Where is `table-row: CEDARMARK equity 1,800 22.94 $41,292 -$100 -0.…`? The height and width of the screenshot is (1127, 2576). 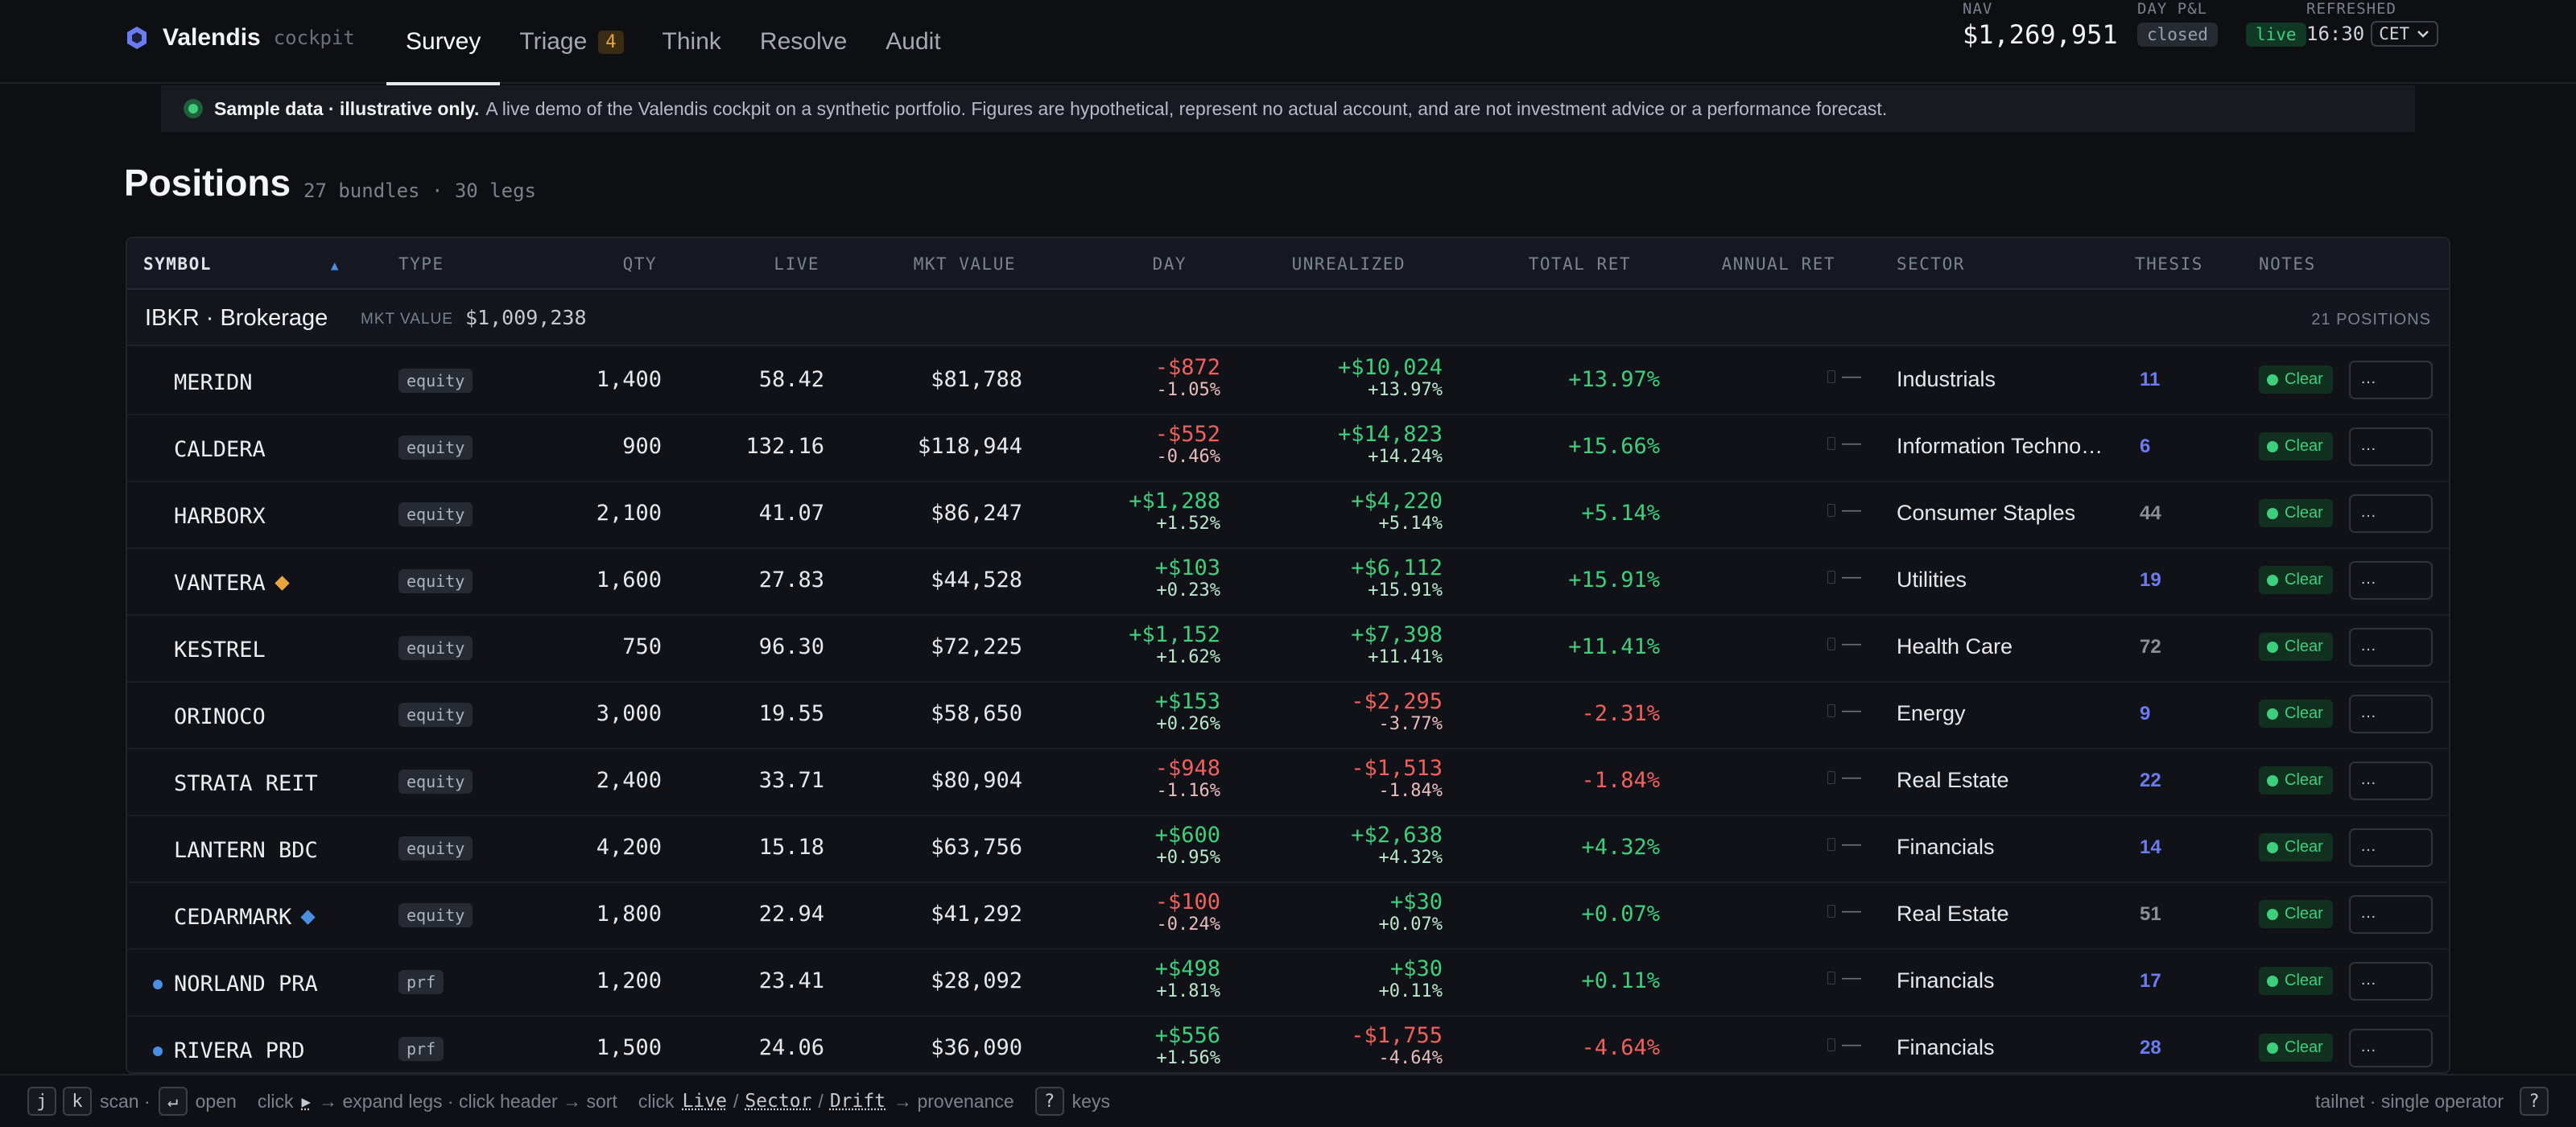
table-row: CEDARMARK equity 1,800 22.94 $41,292 -$100 -0.… is located at coordinates (1288, 916).